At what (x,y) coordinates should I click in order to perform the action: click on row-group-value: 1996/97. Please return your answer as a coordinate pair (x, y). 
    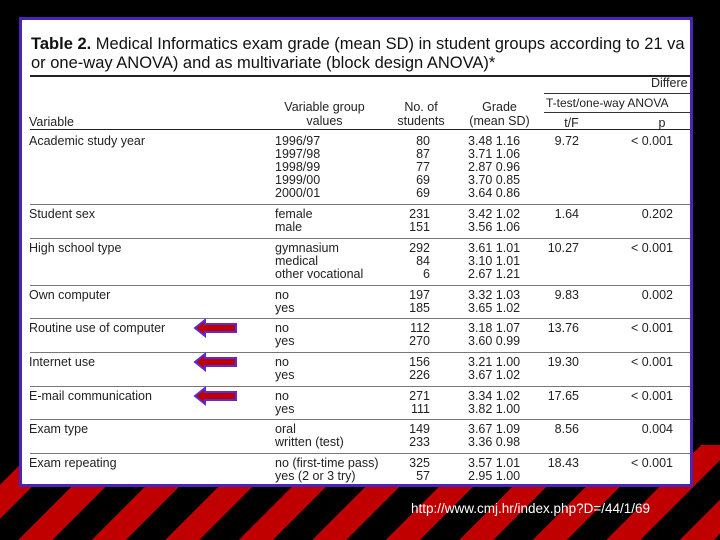
    Looking at the image, I should click on (298, 141).